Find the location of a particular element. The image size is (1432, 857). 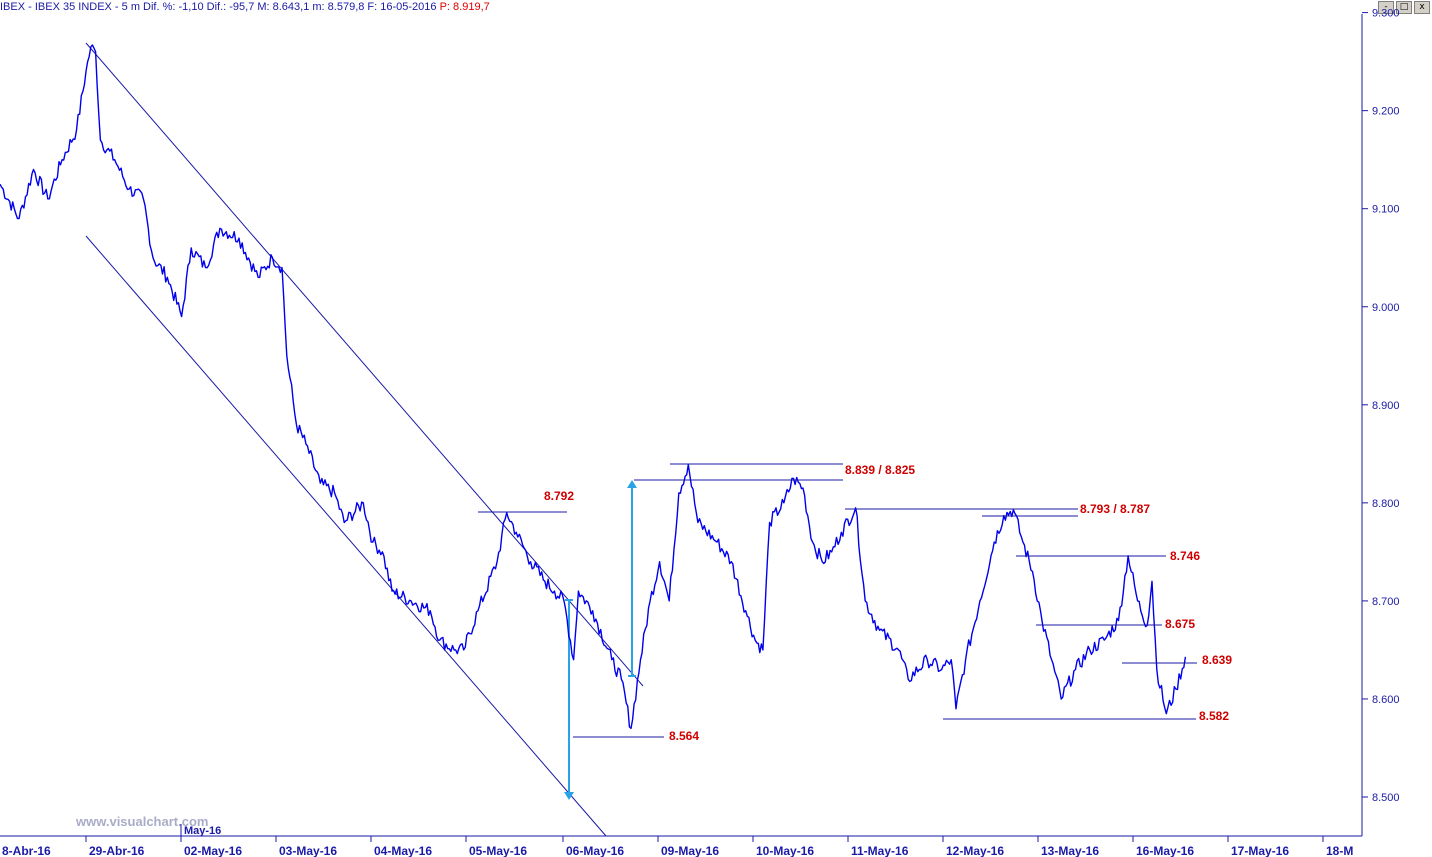

y-tick-label: 8.600 is located at coordinates (1386, 700).